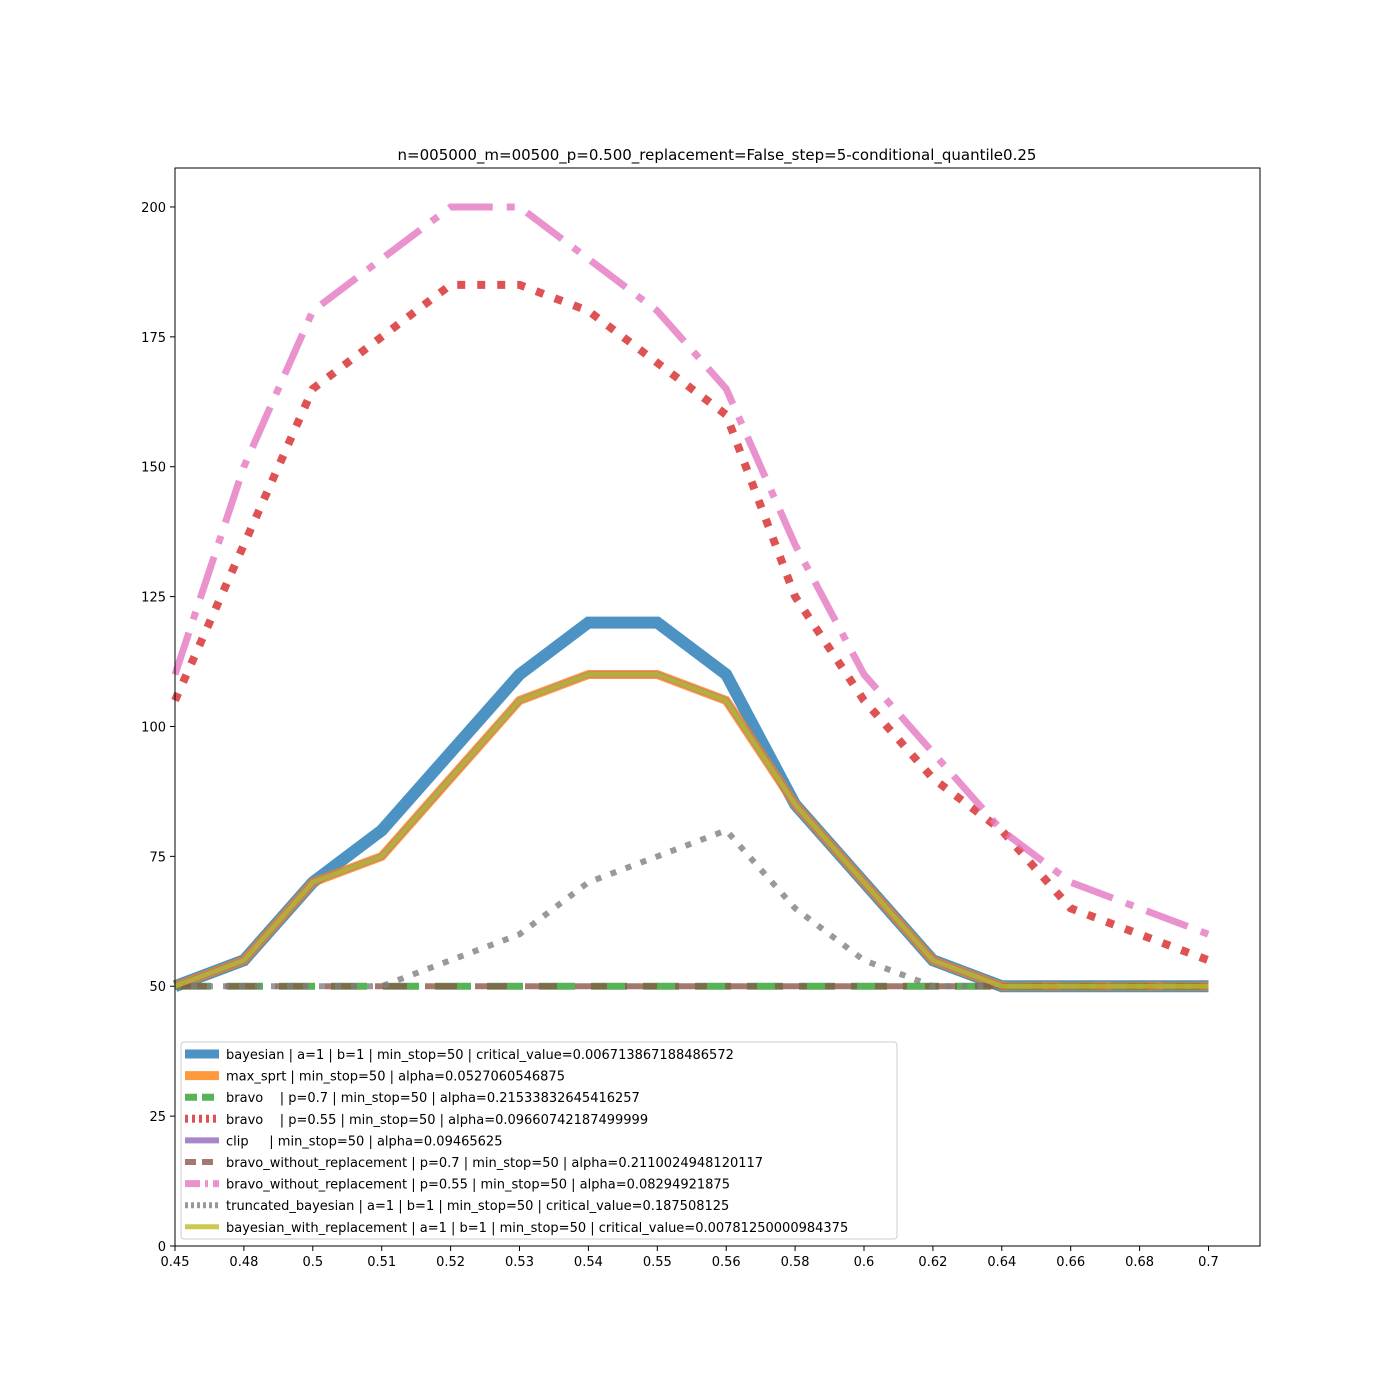  Describe the element at coordinates (932, 1262) in the screenshot. I see `x-tick-label: 0.62` at that location.